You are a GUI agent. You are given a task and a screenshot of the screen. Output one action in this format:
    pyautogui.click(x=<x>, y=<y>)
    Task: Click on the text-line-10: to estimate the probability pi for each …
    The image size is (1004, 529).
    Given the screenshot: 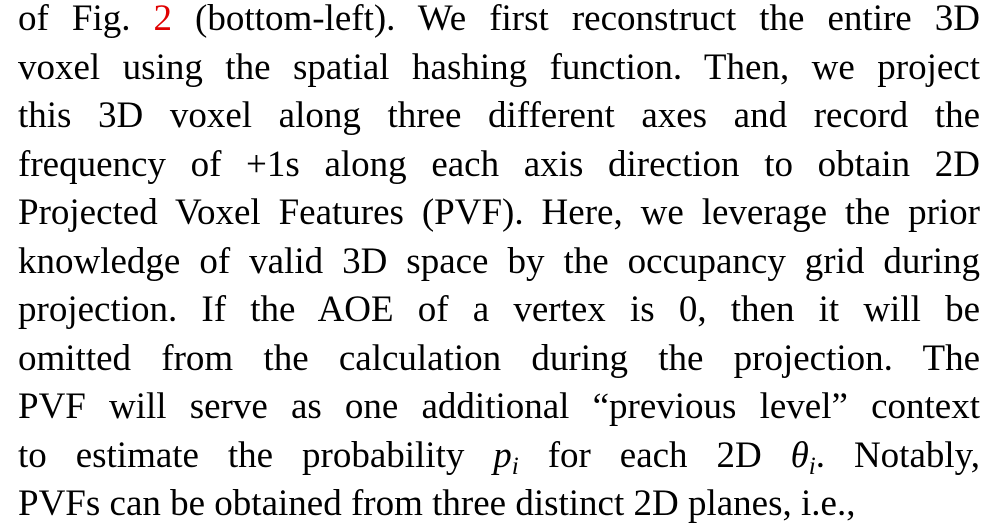 What is the action you would take?
    pyautogui.click(x=499, y=456)
    